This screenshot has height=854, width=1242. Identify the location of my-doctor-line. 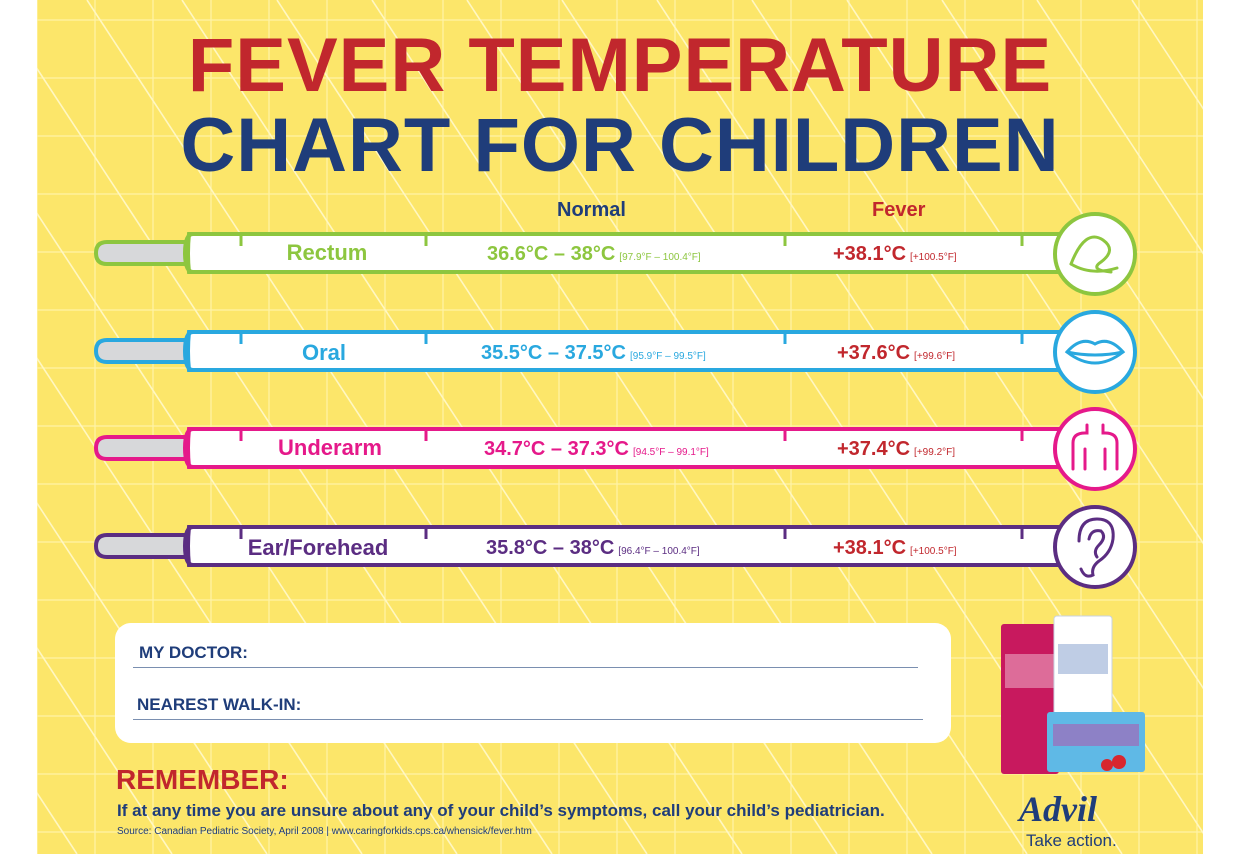
(525, 667).